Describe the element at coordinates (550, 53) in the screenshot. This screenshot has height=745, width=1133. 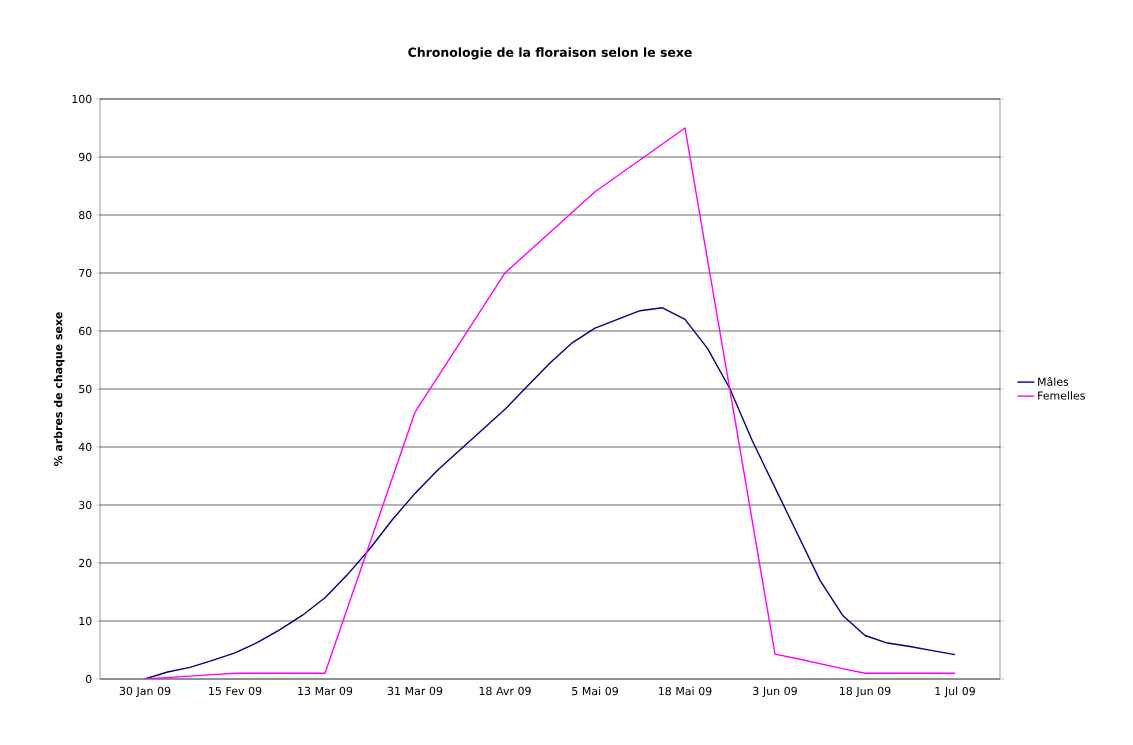
I see `chart-title: Chronologie de la floraison selon le sexe` at that location.